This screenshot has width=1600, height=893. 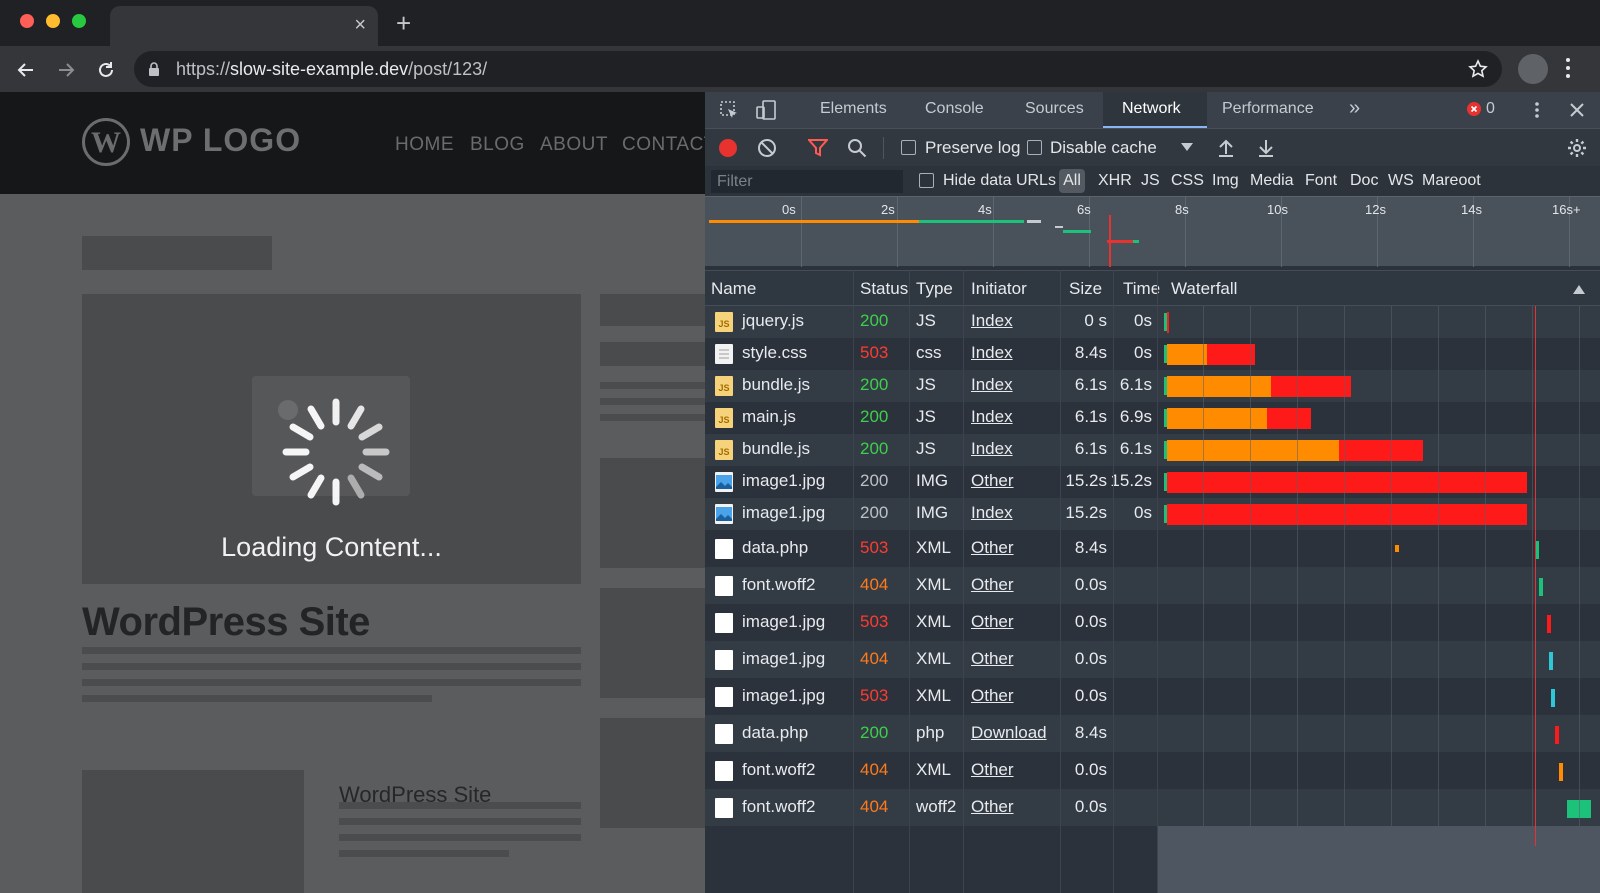 What do you see at coordinates (26, 70) in the screenshot?
I see `back-button` at bounding box center [26, 70].